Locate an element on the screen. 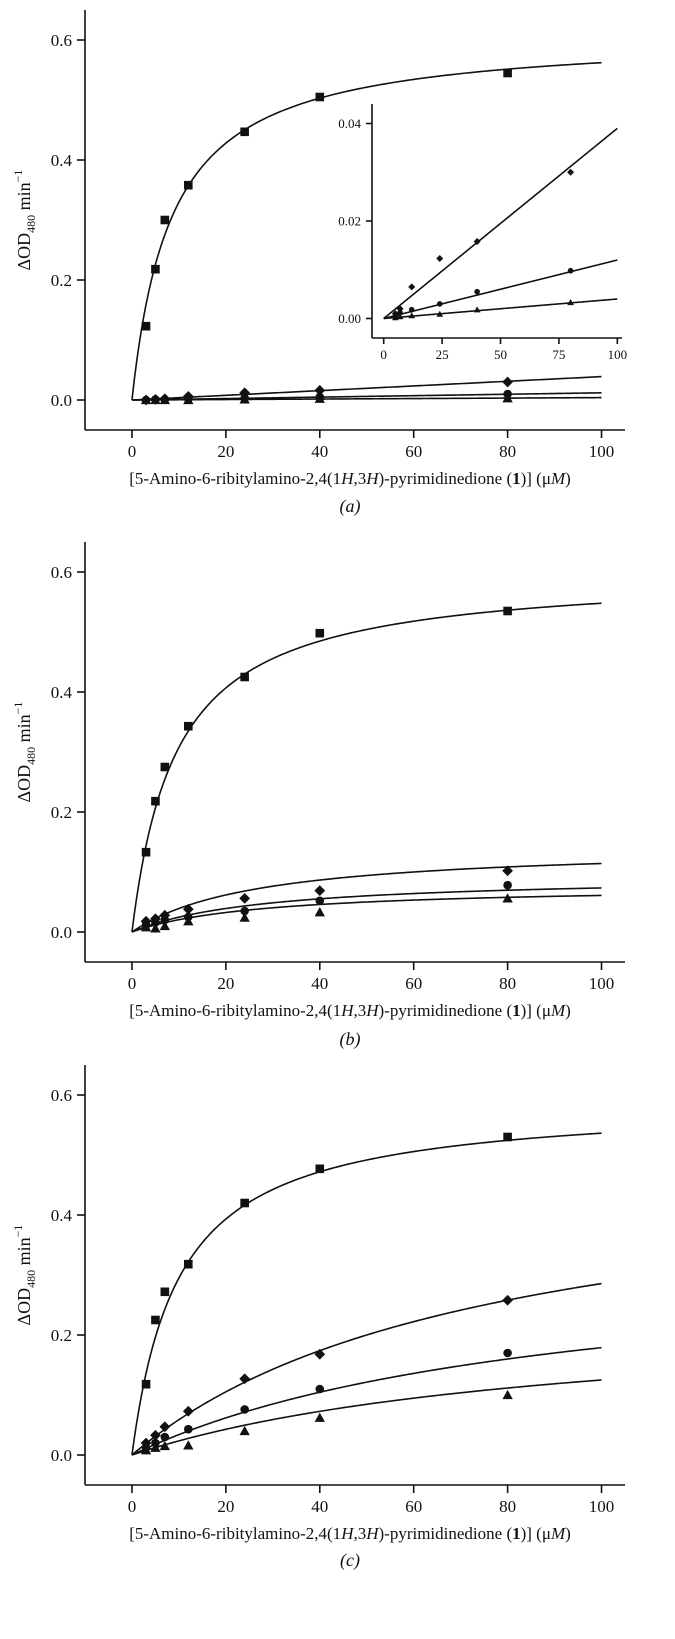 The width and height of the screenshot is (675, 1639). inset-x-tick-label: 75 is located at coordinates (558, 354).